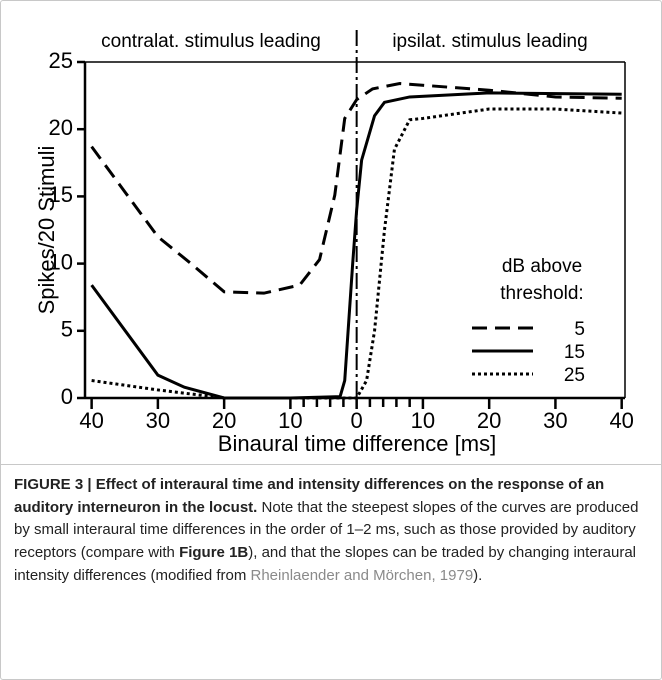 The image size is (662, 680). What do you see at coordinates (489, 41) in the screenshot?
I see `annotation: ipsilat. stimulus leading` at bounding box center [489, 41].